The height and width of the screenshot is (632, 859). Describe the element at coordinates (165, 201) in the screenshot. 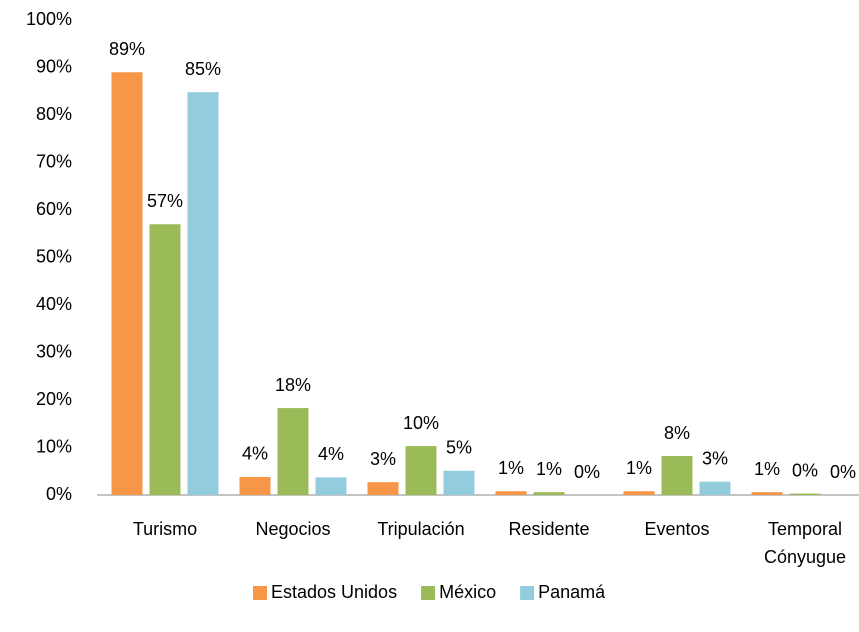

I see `data-label: 57%` at that location.